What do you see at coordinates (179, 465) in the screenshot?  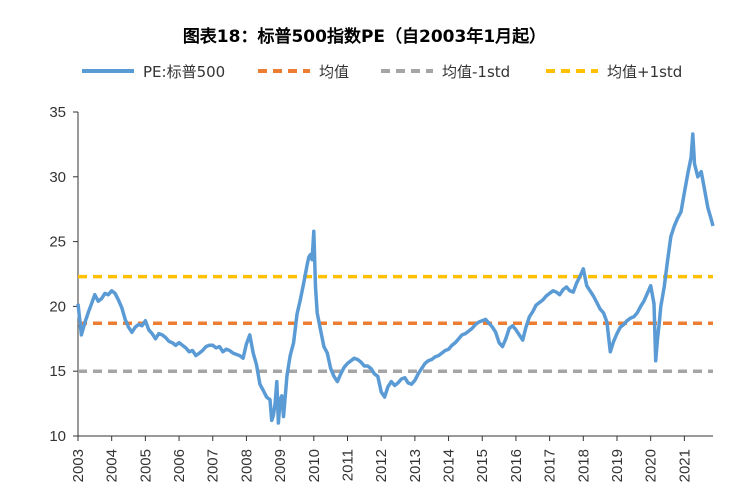 I see `x-tick-label: 2006` at bounding box center [179, 465].